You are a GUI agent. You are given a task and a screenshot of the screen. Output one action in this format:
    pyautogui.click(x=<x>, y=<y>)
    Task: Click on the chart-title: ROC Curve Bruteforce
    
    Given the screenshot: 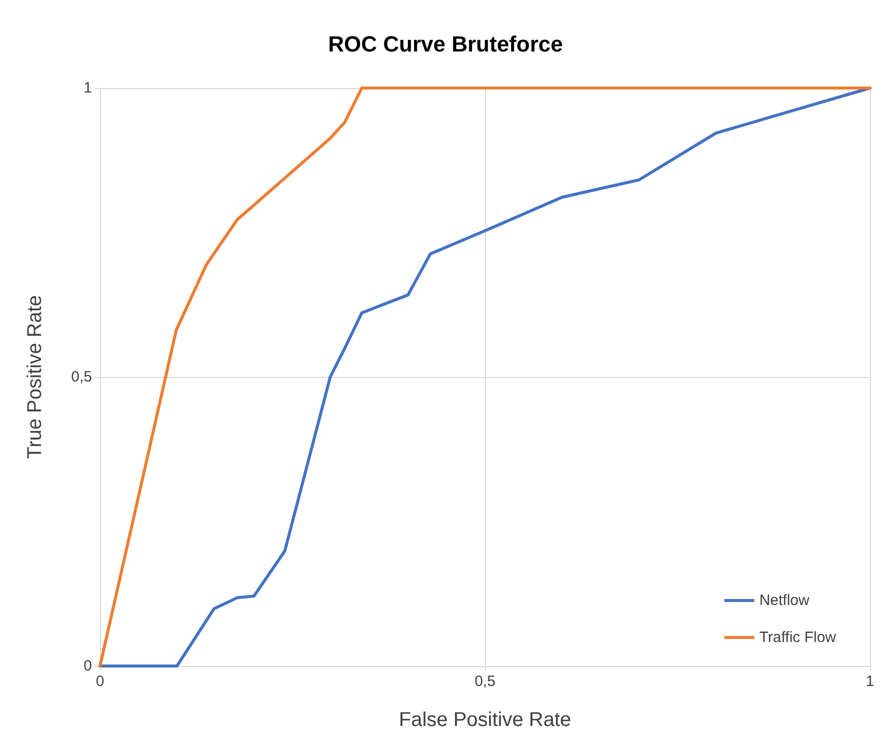 What is the action you would take?
    pyautogui.click(x=445, y=44)
    